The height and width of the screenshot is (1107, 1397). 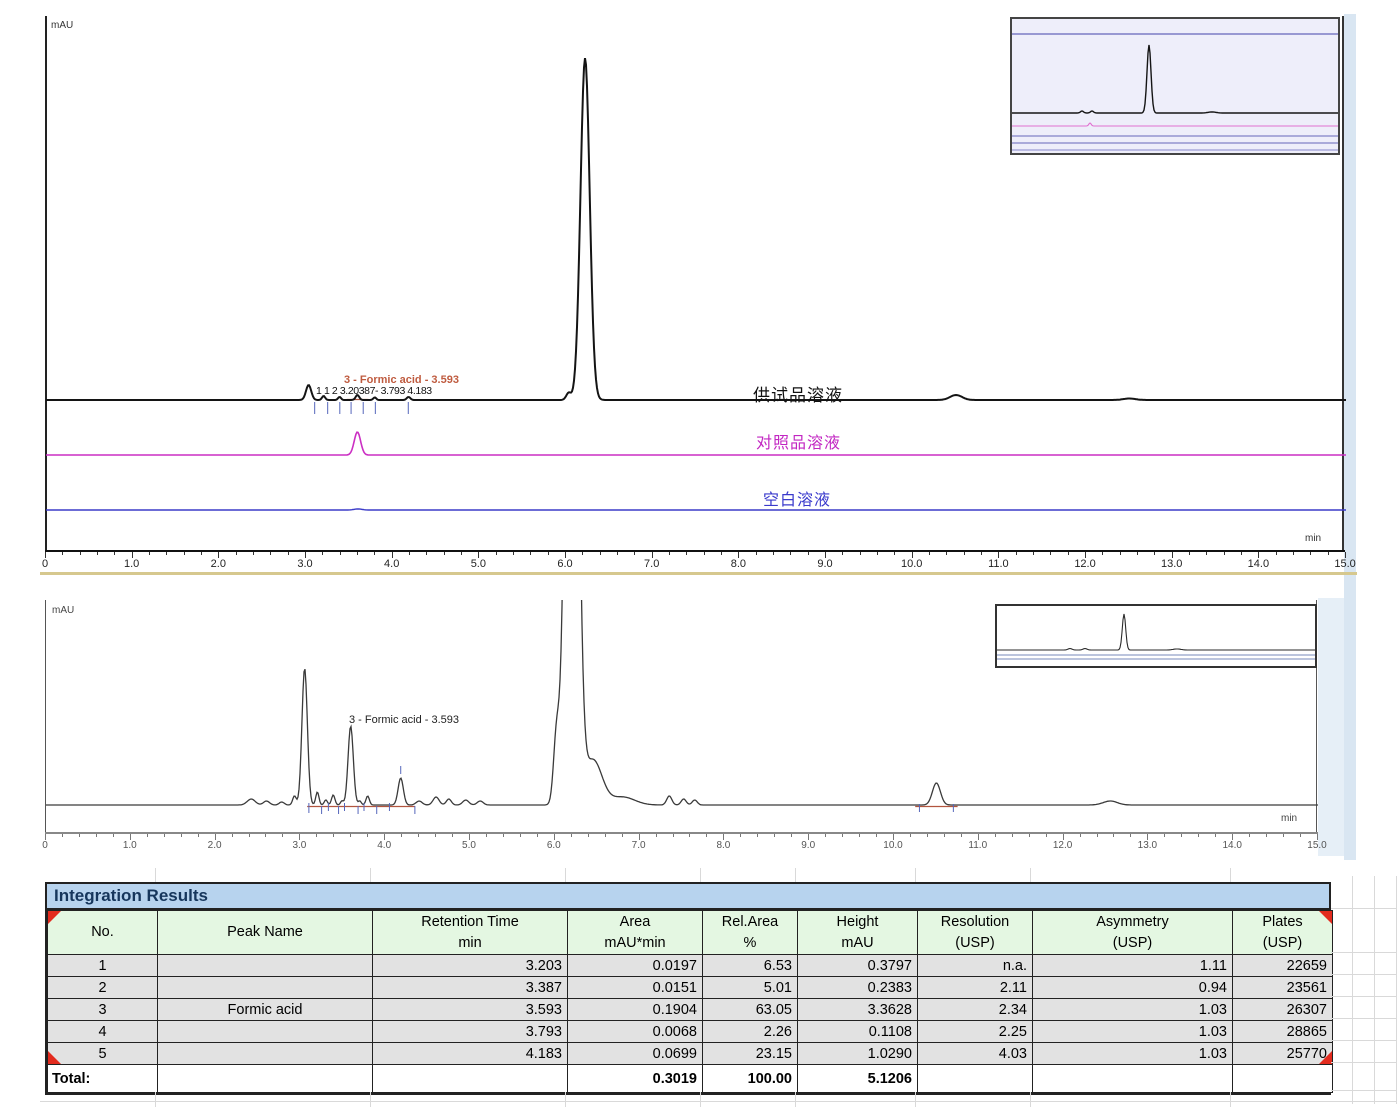 I want to click on column-header: Resolution (USP), so click(x=975, y=932).